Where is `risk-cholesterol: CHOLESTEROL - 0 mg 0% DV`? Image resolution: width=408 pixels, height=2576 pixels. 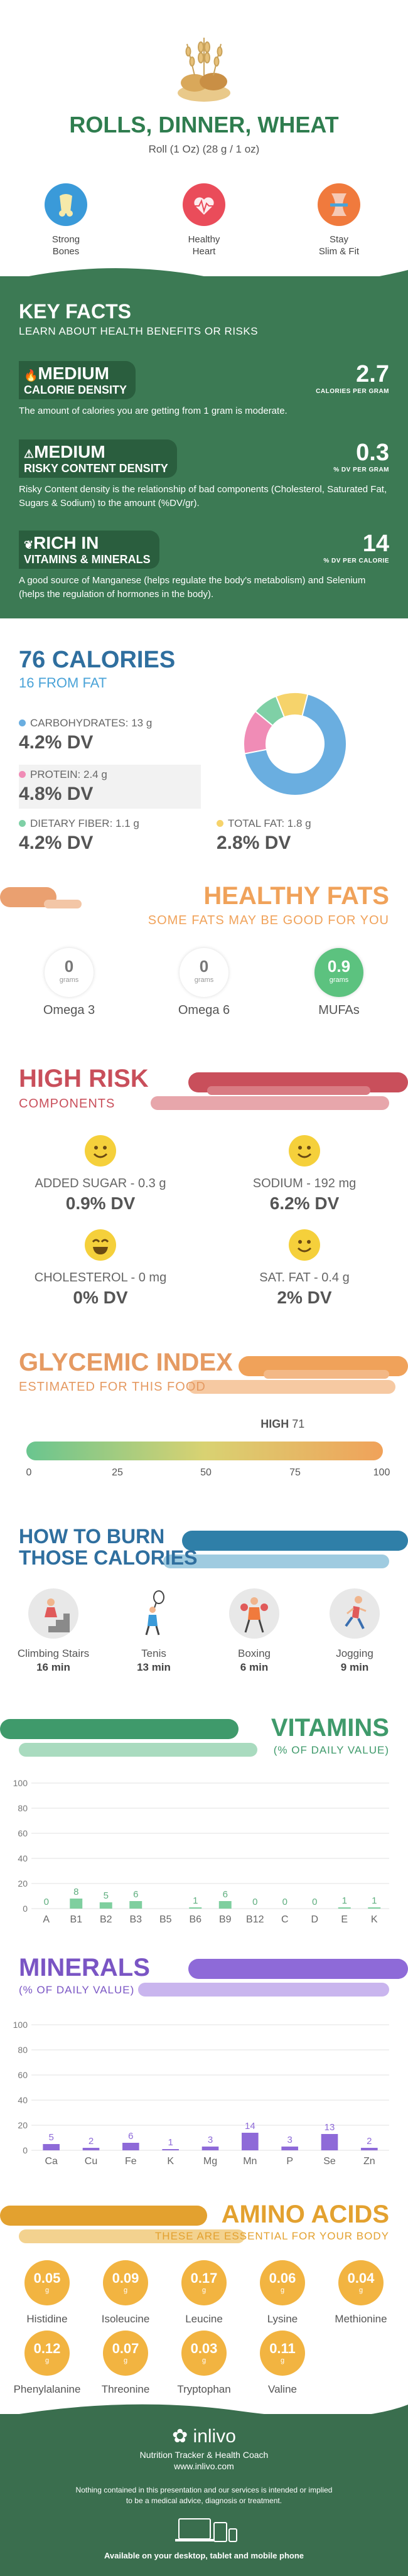
risk-cholesterol: CHOLESTEROL - 0 mg 0% DV is located at coordinates (100, 1268).